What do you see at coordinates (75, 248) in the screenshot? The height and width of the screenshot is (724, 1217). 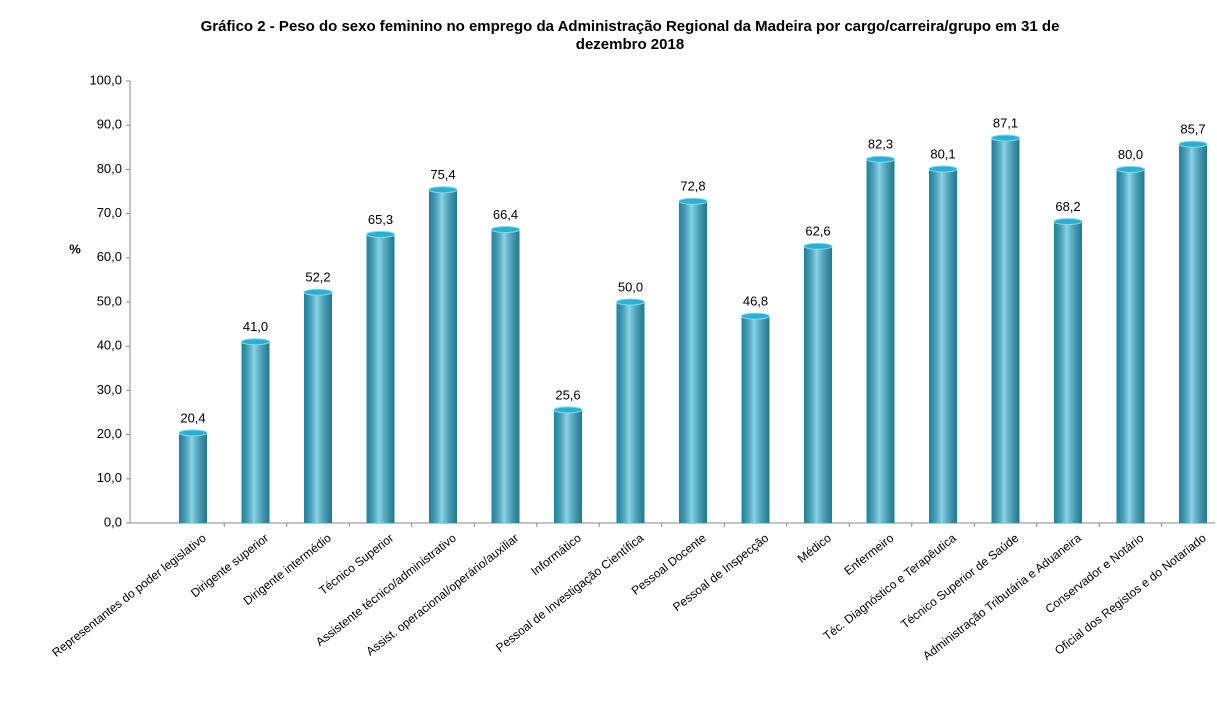 I see `y-axis-label: %` at bounding box center [75, 248].